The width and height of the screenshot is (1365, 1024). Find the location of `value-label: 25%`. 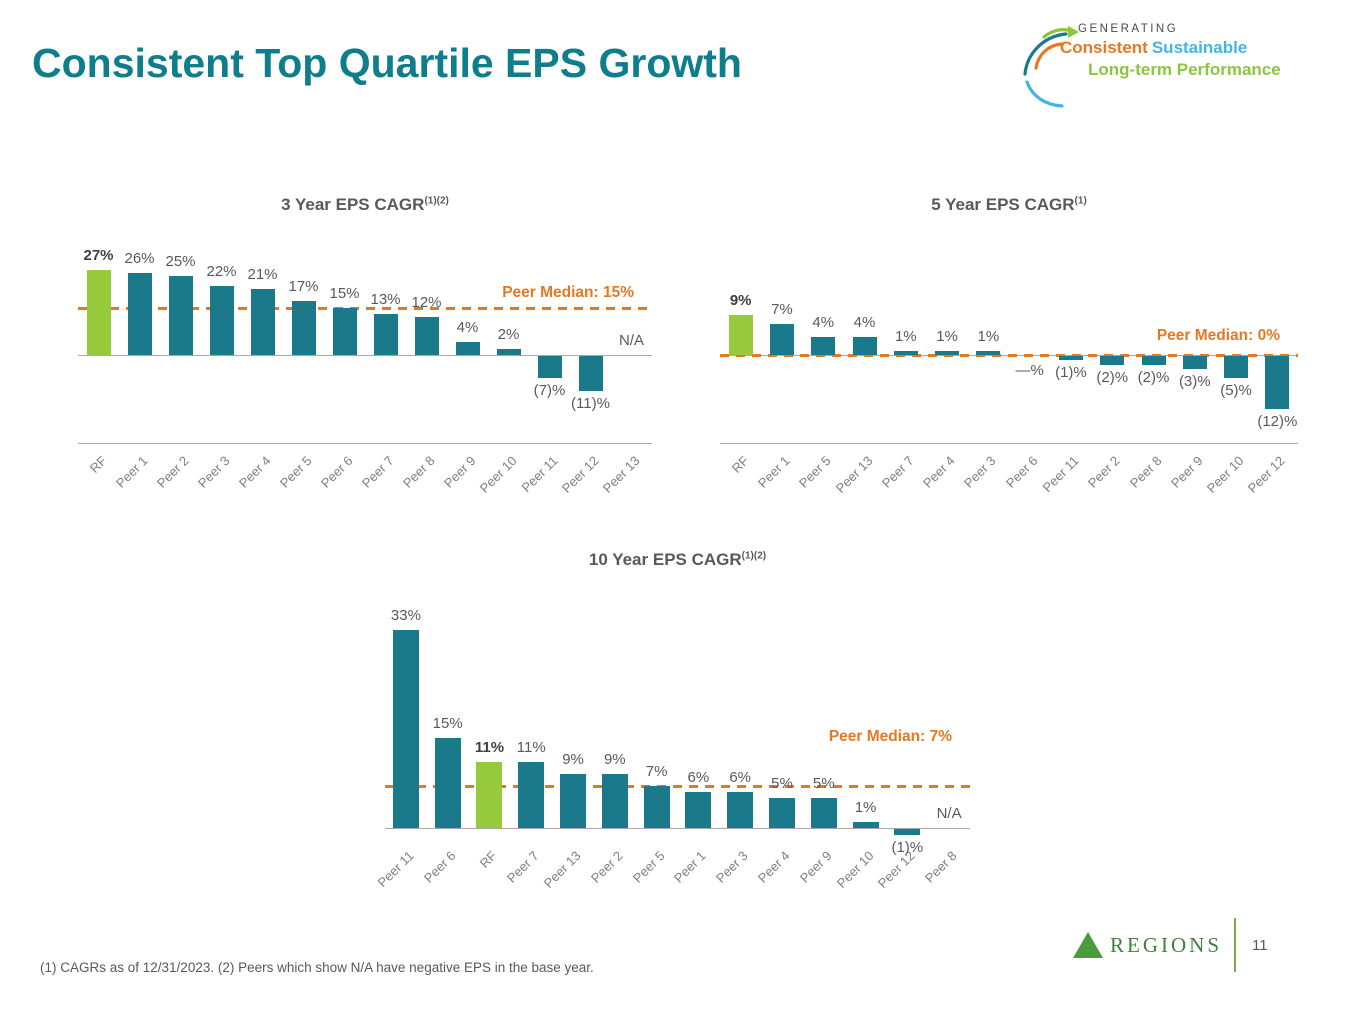

value-label: 25% is located at coordinates (180, 262).